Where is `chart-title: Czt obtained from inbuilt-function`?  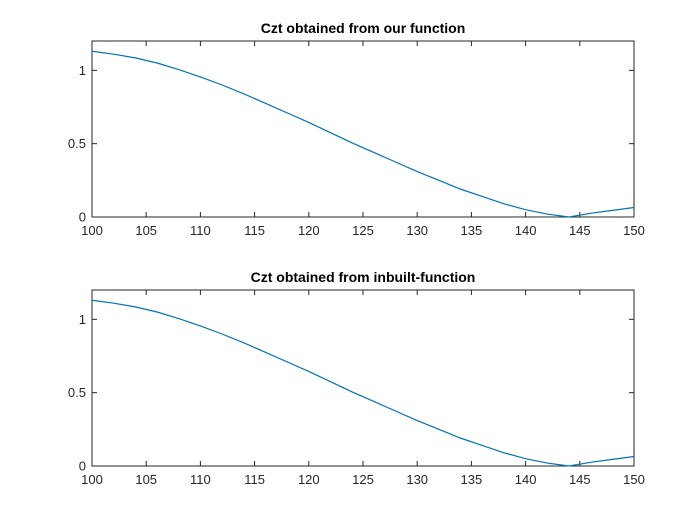
chart-title: Czt obtained from inbuilt-function is located at coordinates (363, 277).